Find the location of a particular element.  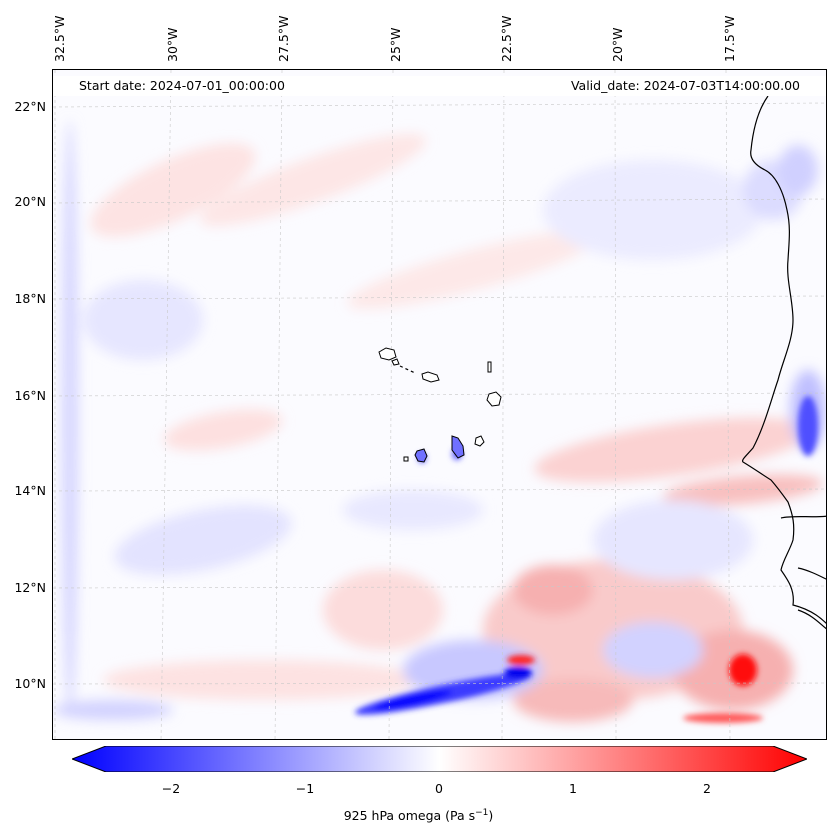

lat-label-10n: 10°N is located at coordinates (30, 683).